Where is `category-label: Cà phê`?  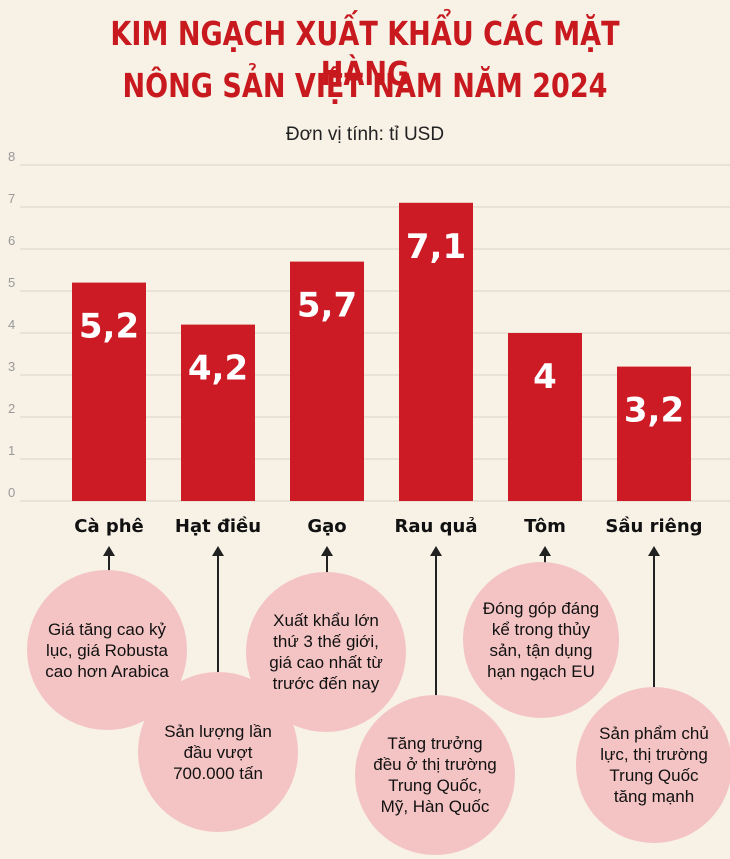 category-label: Cà phê is located at coordinates (109, 526).